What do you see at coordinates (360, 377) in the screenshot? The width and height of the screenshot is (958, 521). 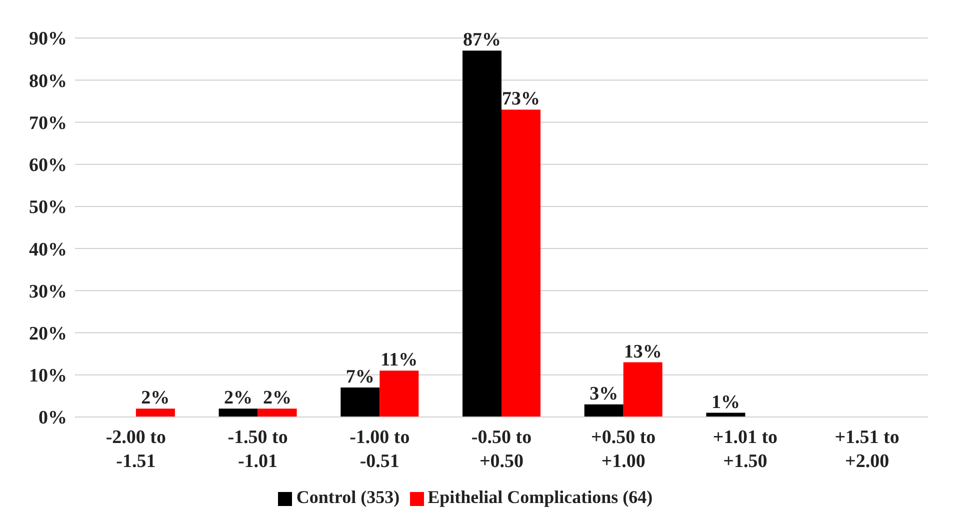 I see `data-label: 7%` at bounding box center [360, 377].